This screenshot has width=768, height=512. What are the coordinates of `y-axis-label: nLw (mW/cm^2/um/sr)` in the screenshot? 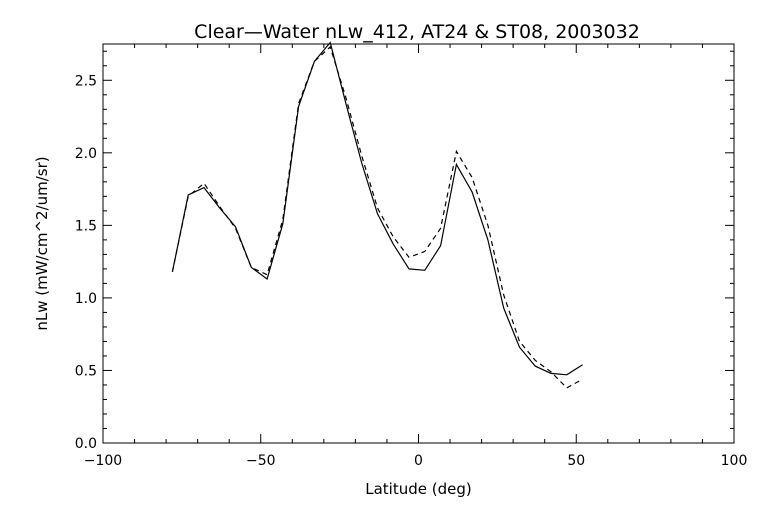 It's located at (42, 243).